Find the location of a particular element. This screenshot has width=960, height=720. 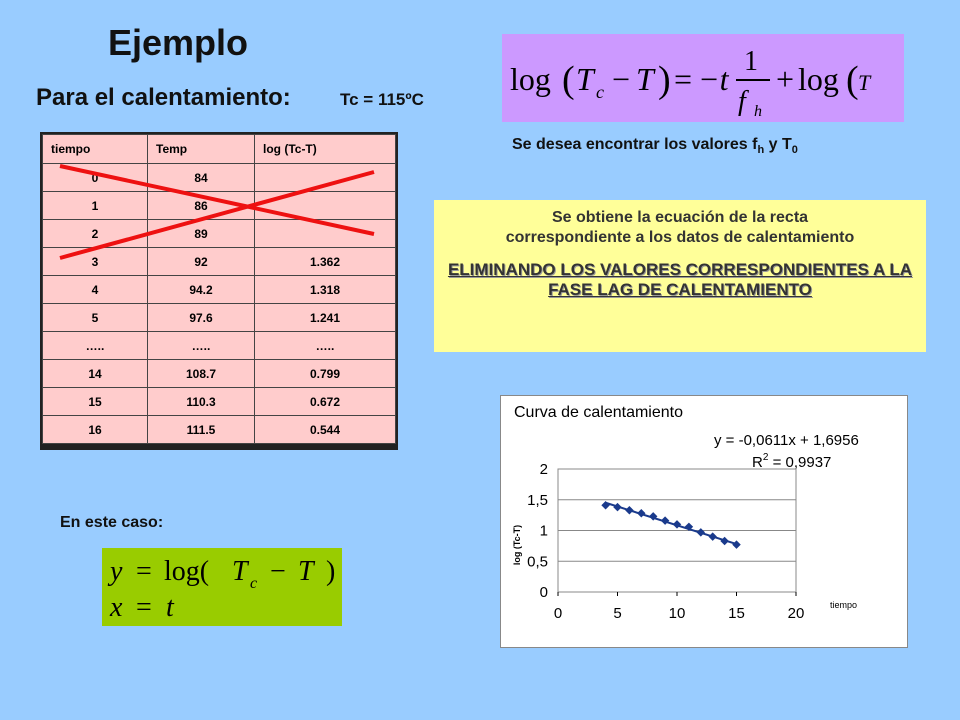

table-cell: 0 is located at coordinates (95, 177).